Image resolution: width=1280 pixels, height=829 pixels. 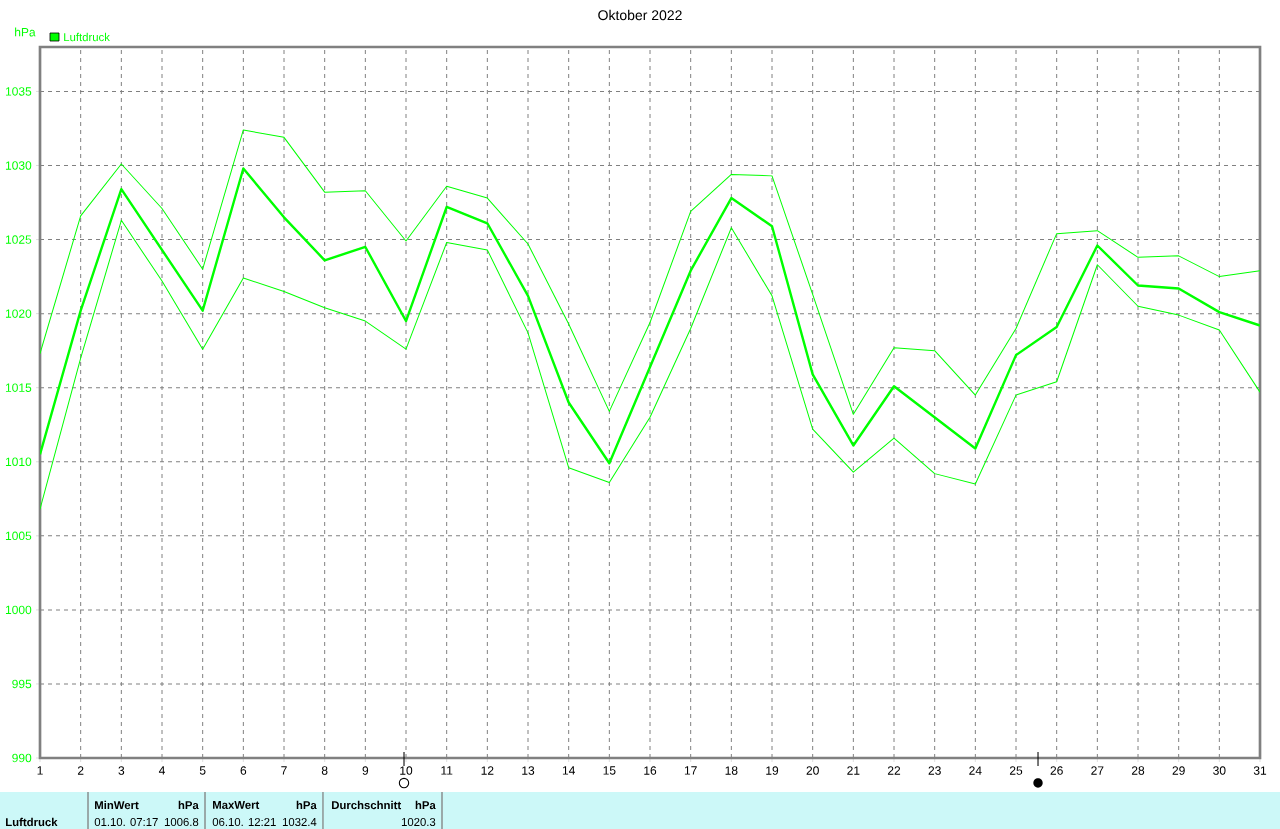 I want to click on x-tick-label: 23, so click(x=934, y=770).